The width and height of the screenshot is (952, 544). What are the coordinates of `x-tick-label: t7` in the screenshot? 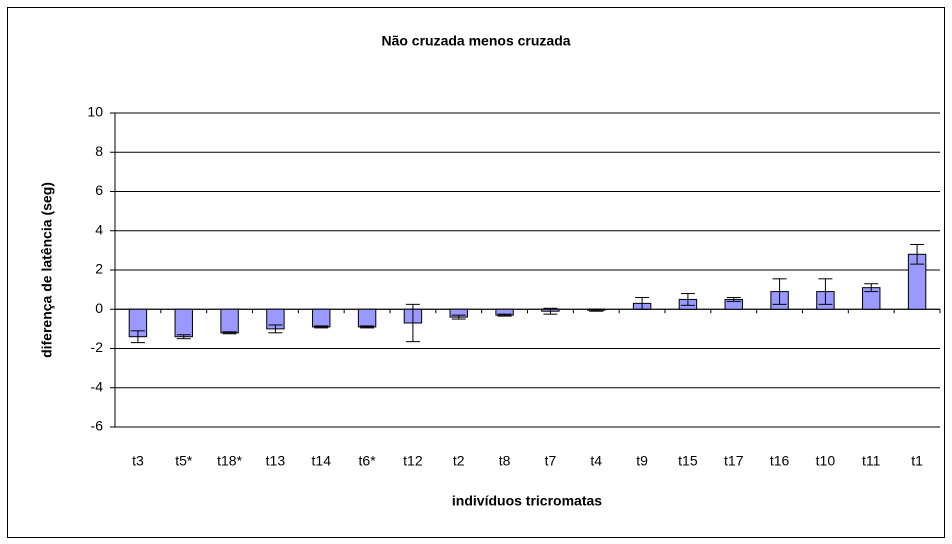 It's located at (551, 461).